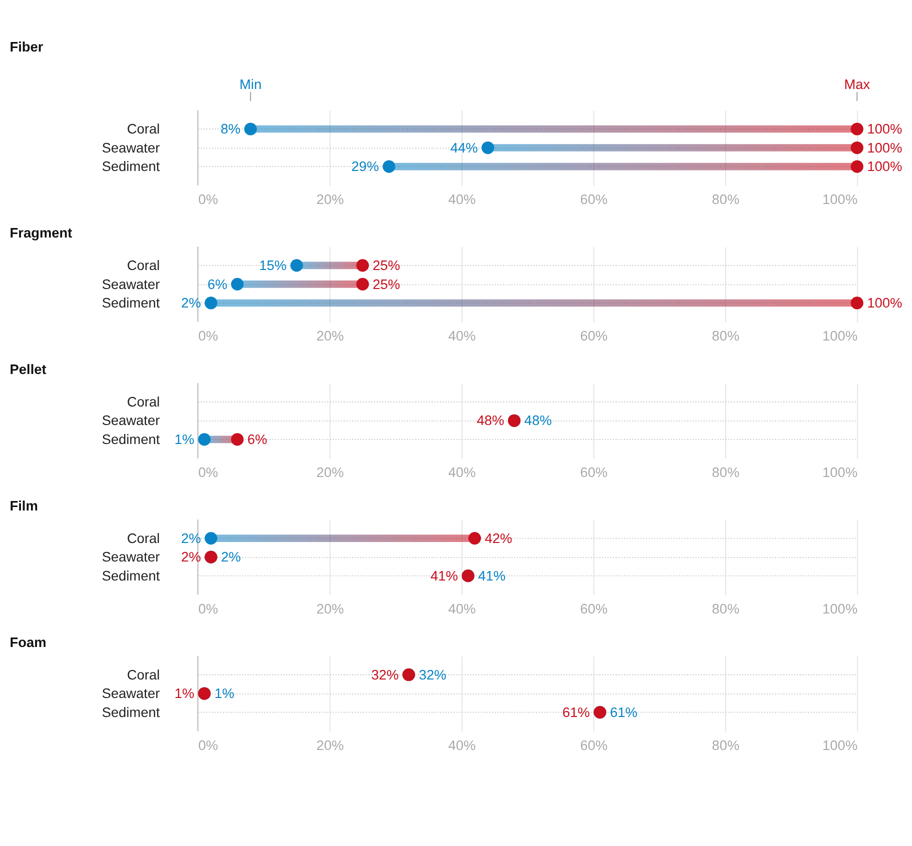 The width and height of the screenshot is (912, 846). What do you see at coordinates (230, 129) in the screenshot?
I see `data-label: 8%` at bounding box center [230, 129].